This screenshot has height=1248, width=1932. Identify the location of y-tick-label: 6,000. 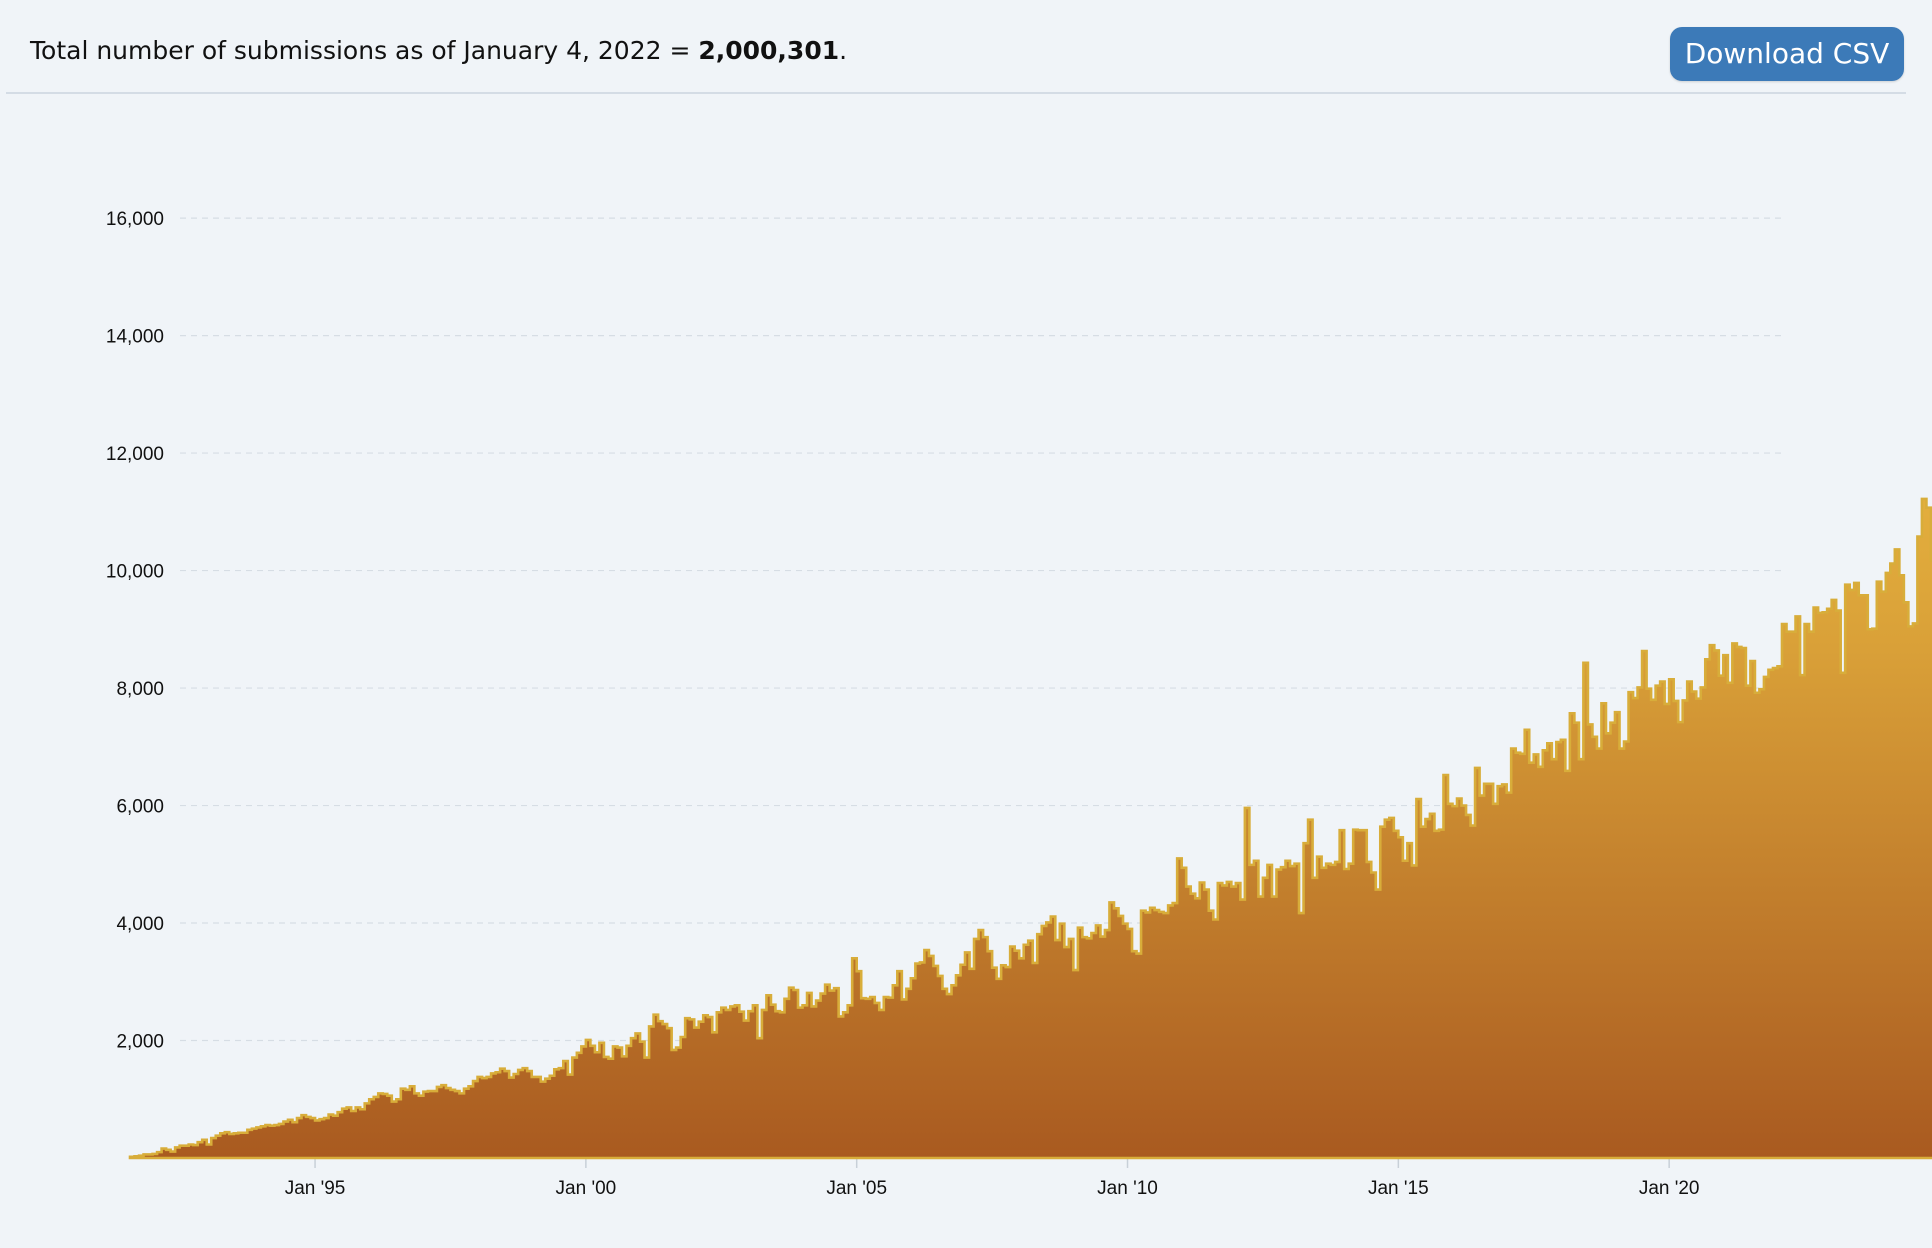
(140, 807).